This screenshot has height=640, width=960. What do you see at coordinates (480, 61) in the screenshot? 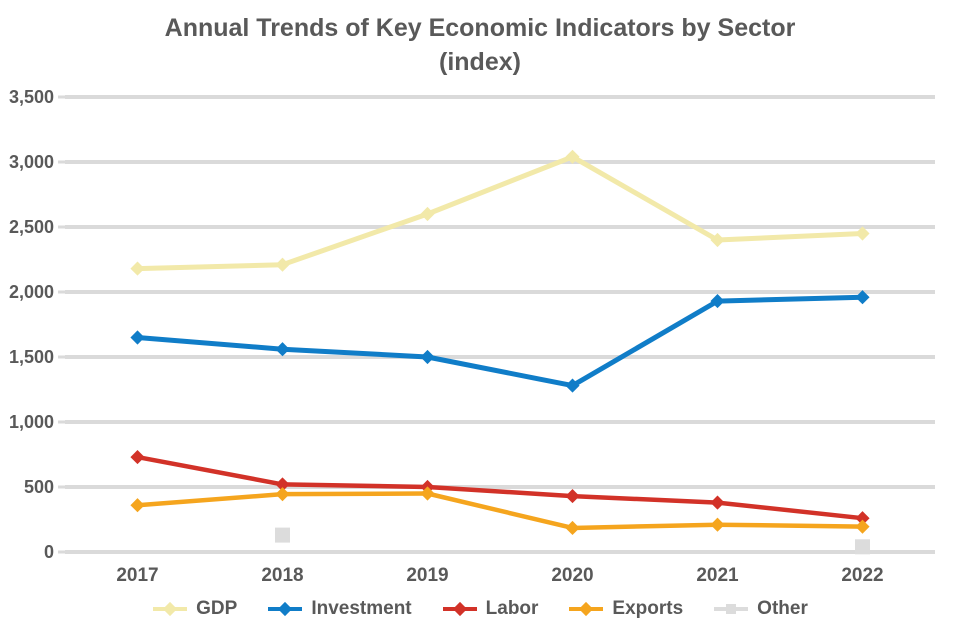
I see `chart-title-line2: (index)` at bounding box center [480, 61].